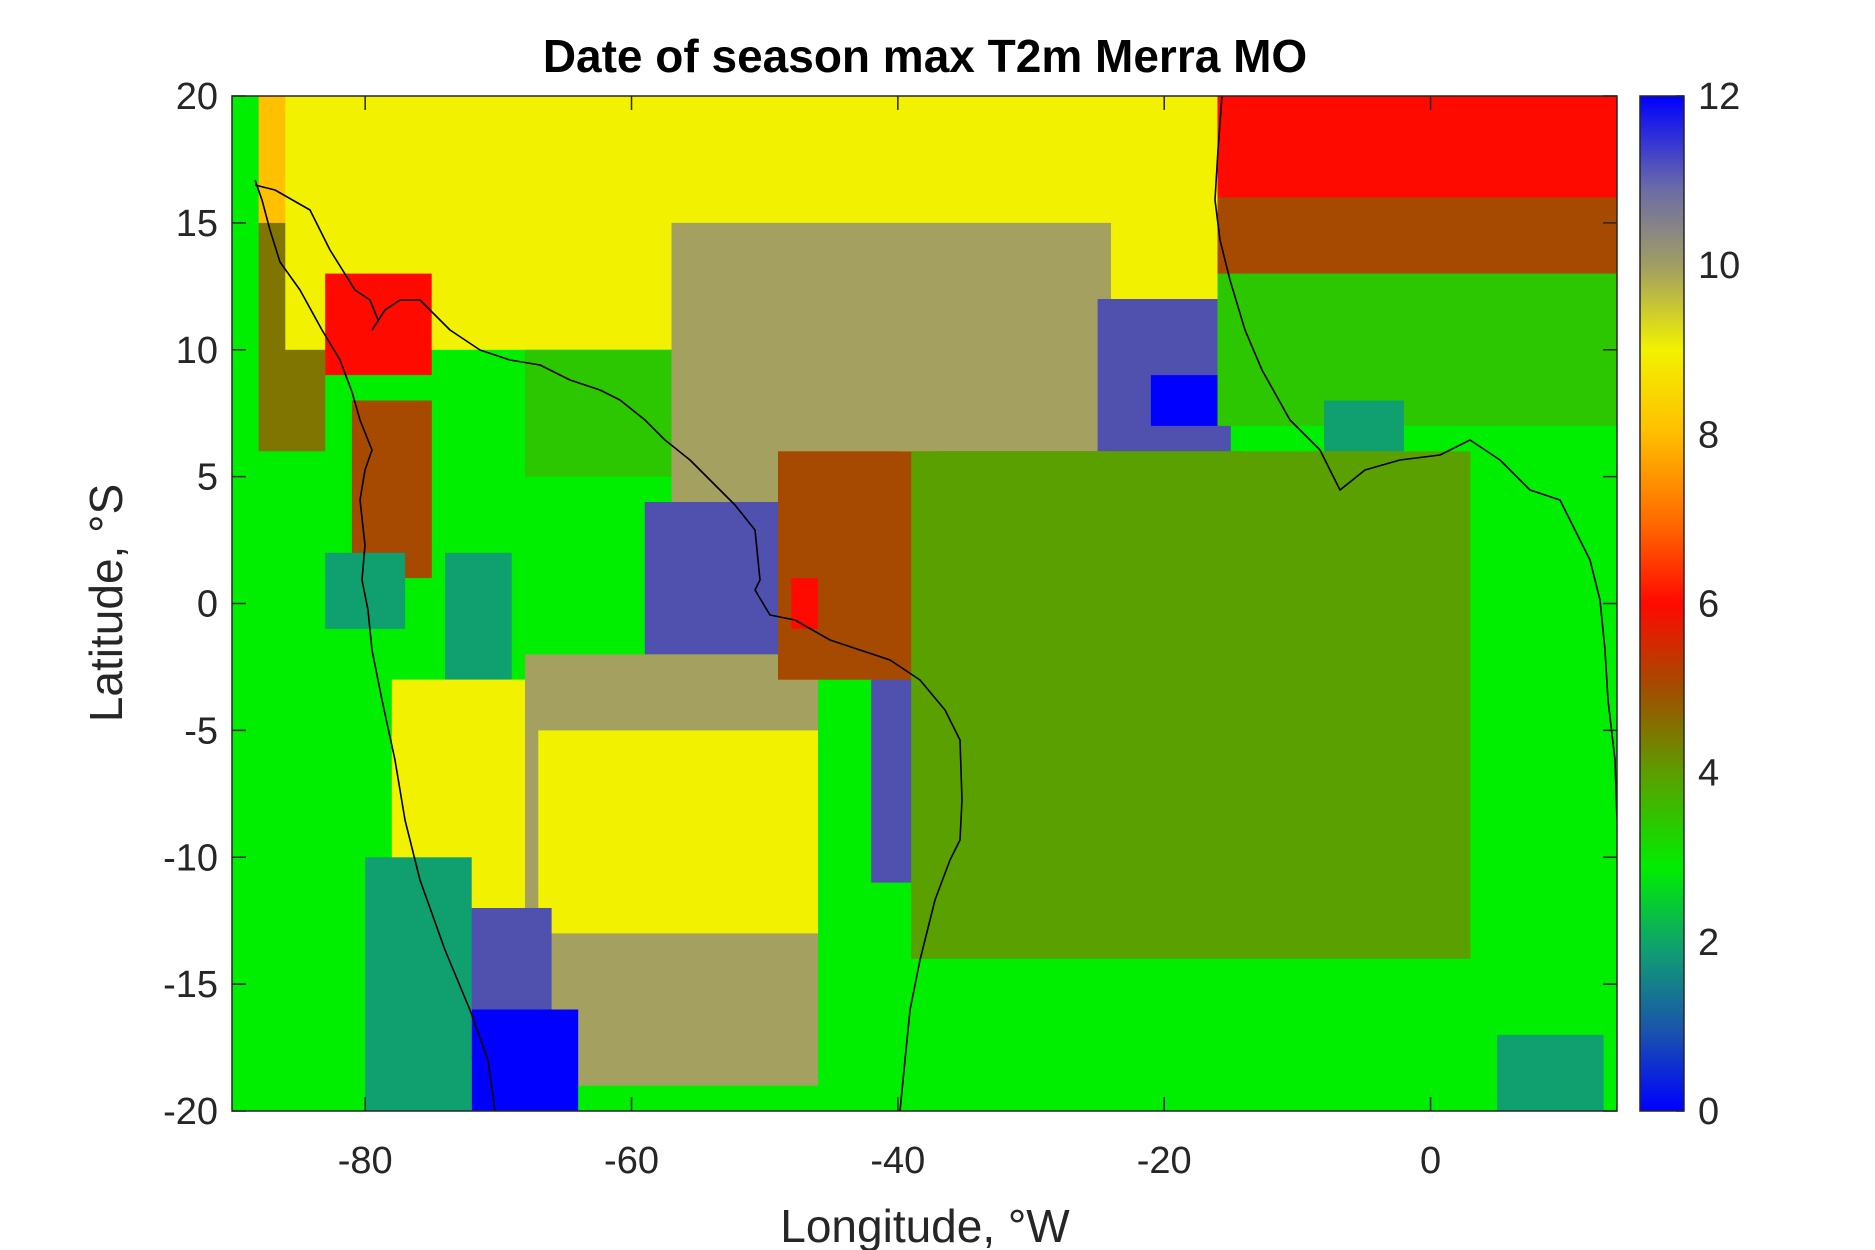 The image size is (1875, 1250). What do you see at coordinates (1708, 1112) in the screenshot?
I see `colorbar-tick-label-6: 0` at bounding box center [1708, 1112].